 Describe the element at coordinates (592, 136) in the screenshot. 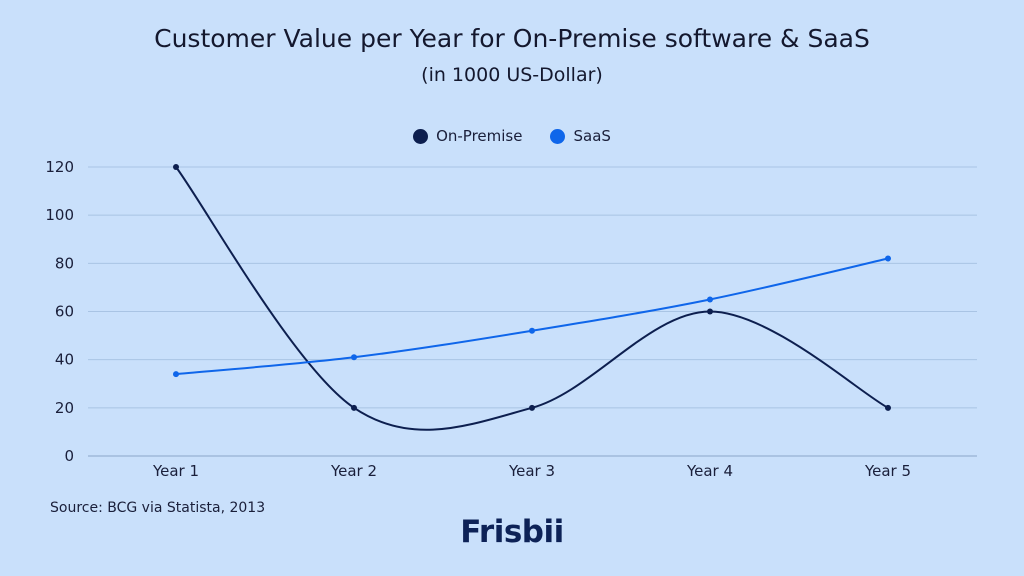

I see `legend-label-saas: SaaS` at that location.